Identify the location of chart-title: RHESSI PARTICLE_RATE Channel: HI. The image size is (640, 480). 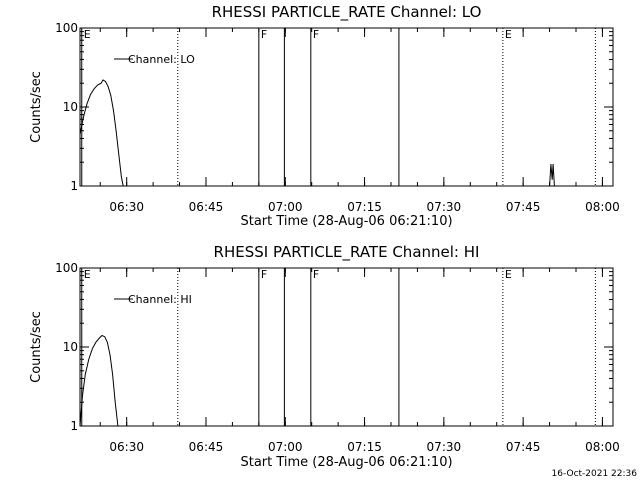
(347, 252).